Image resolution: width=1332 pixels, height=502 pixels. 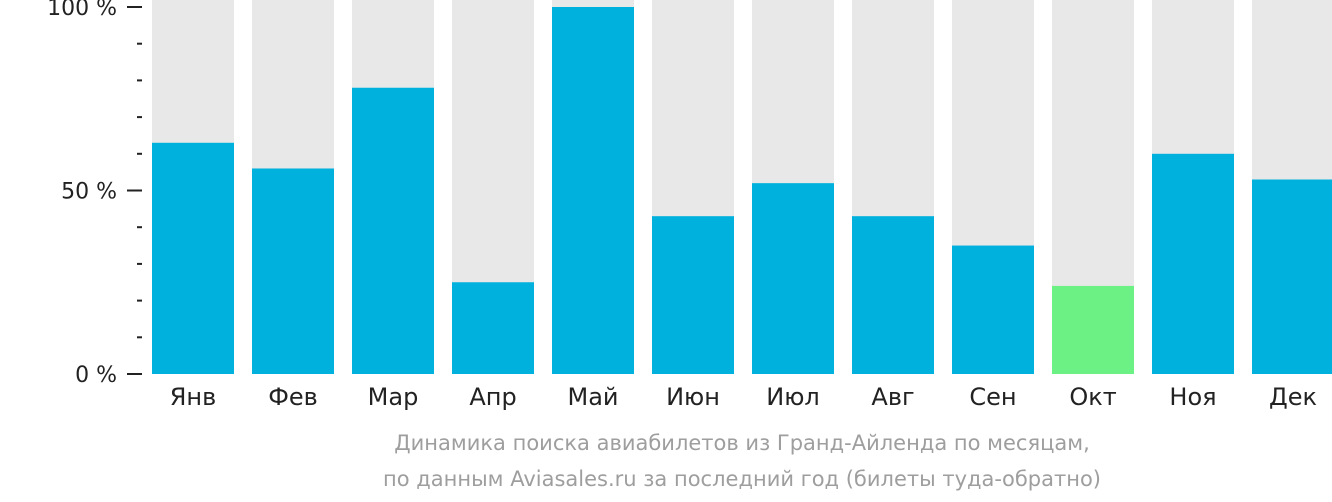 What do you see at coordinates (193, 397) in the screenshot?
I see `x-tick-label: Янв` at bounding box center [193, 397].